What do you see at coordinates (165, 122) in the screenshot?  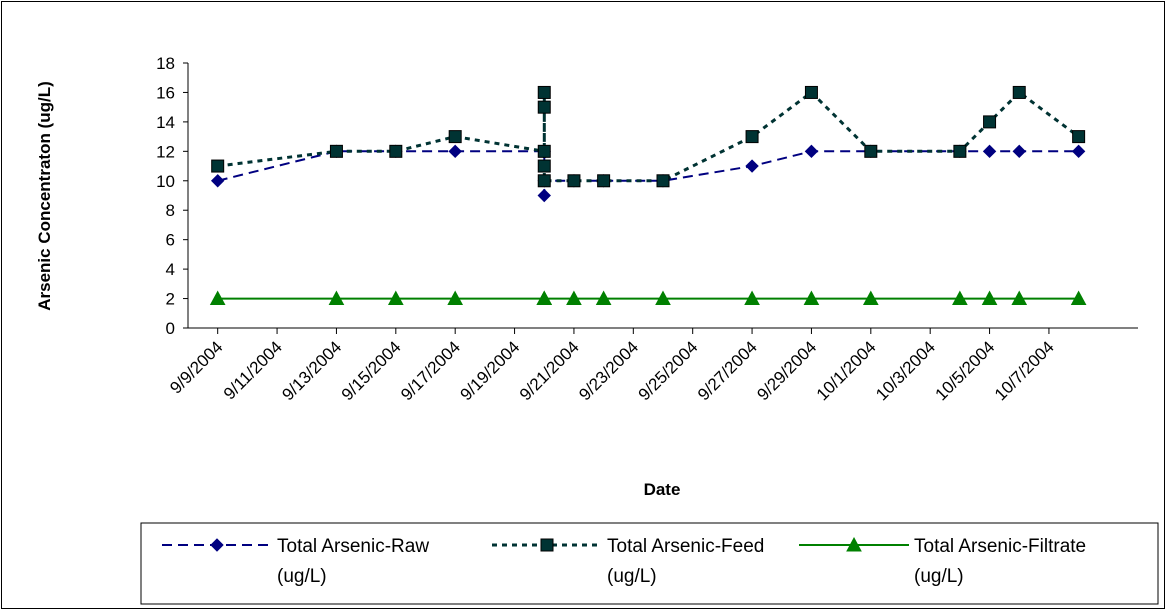 I see `y-tick-label: 14` at bounding box center [165, 122].